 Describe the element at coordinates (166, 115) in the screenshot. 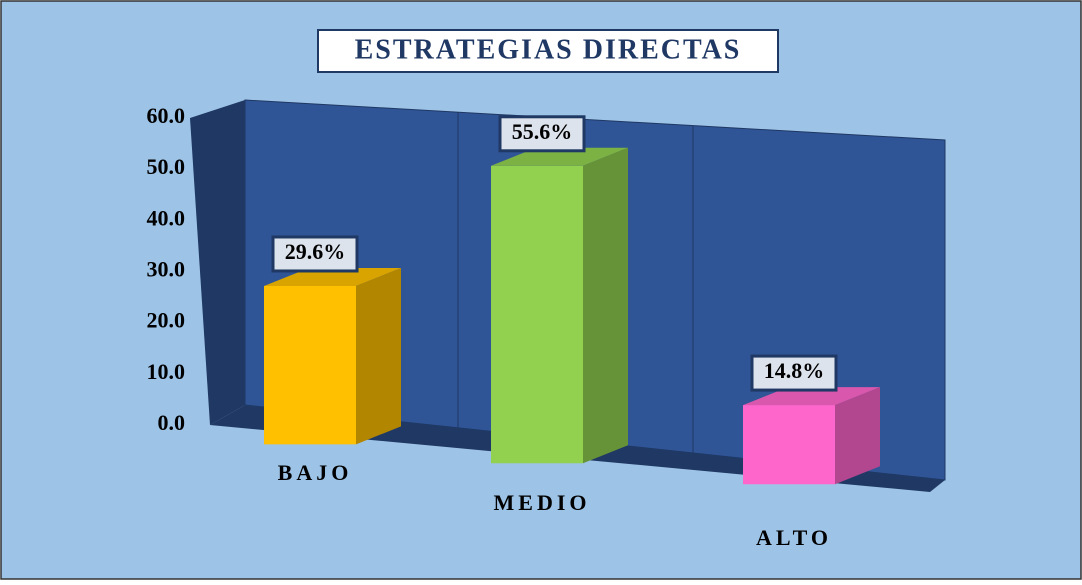

I see `y-tick-label: 60.0` at that location.